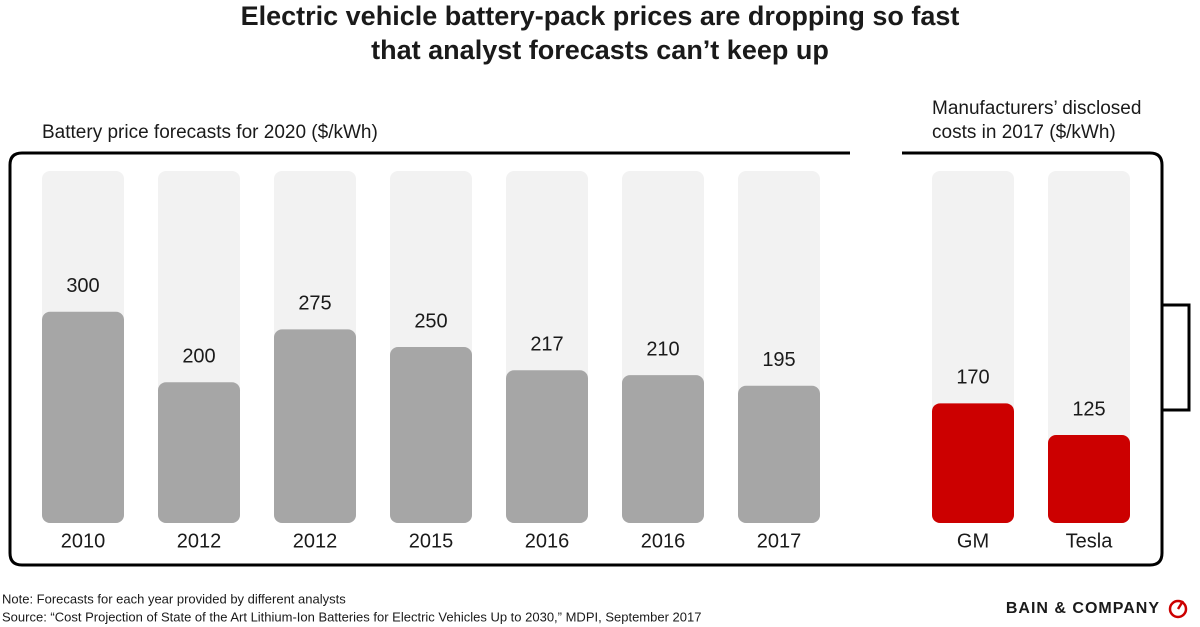  I want to click on panel-title: costs in 2017 ($/kWh), so click(1024, 132).